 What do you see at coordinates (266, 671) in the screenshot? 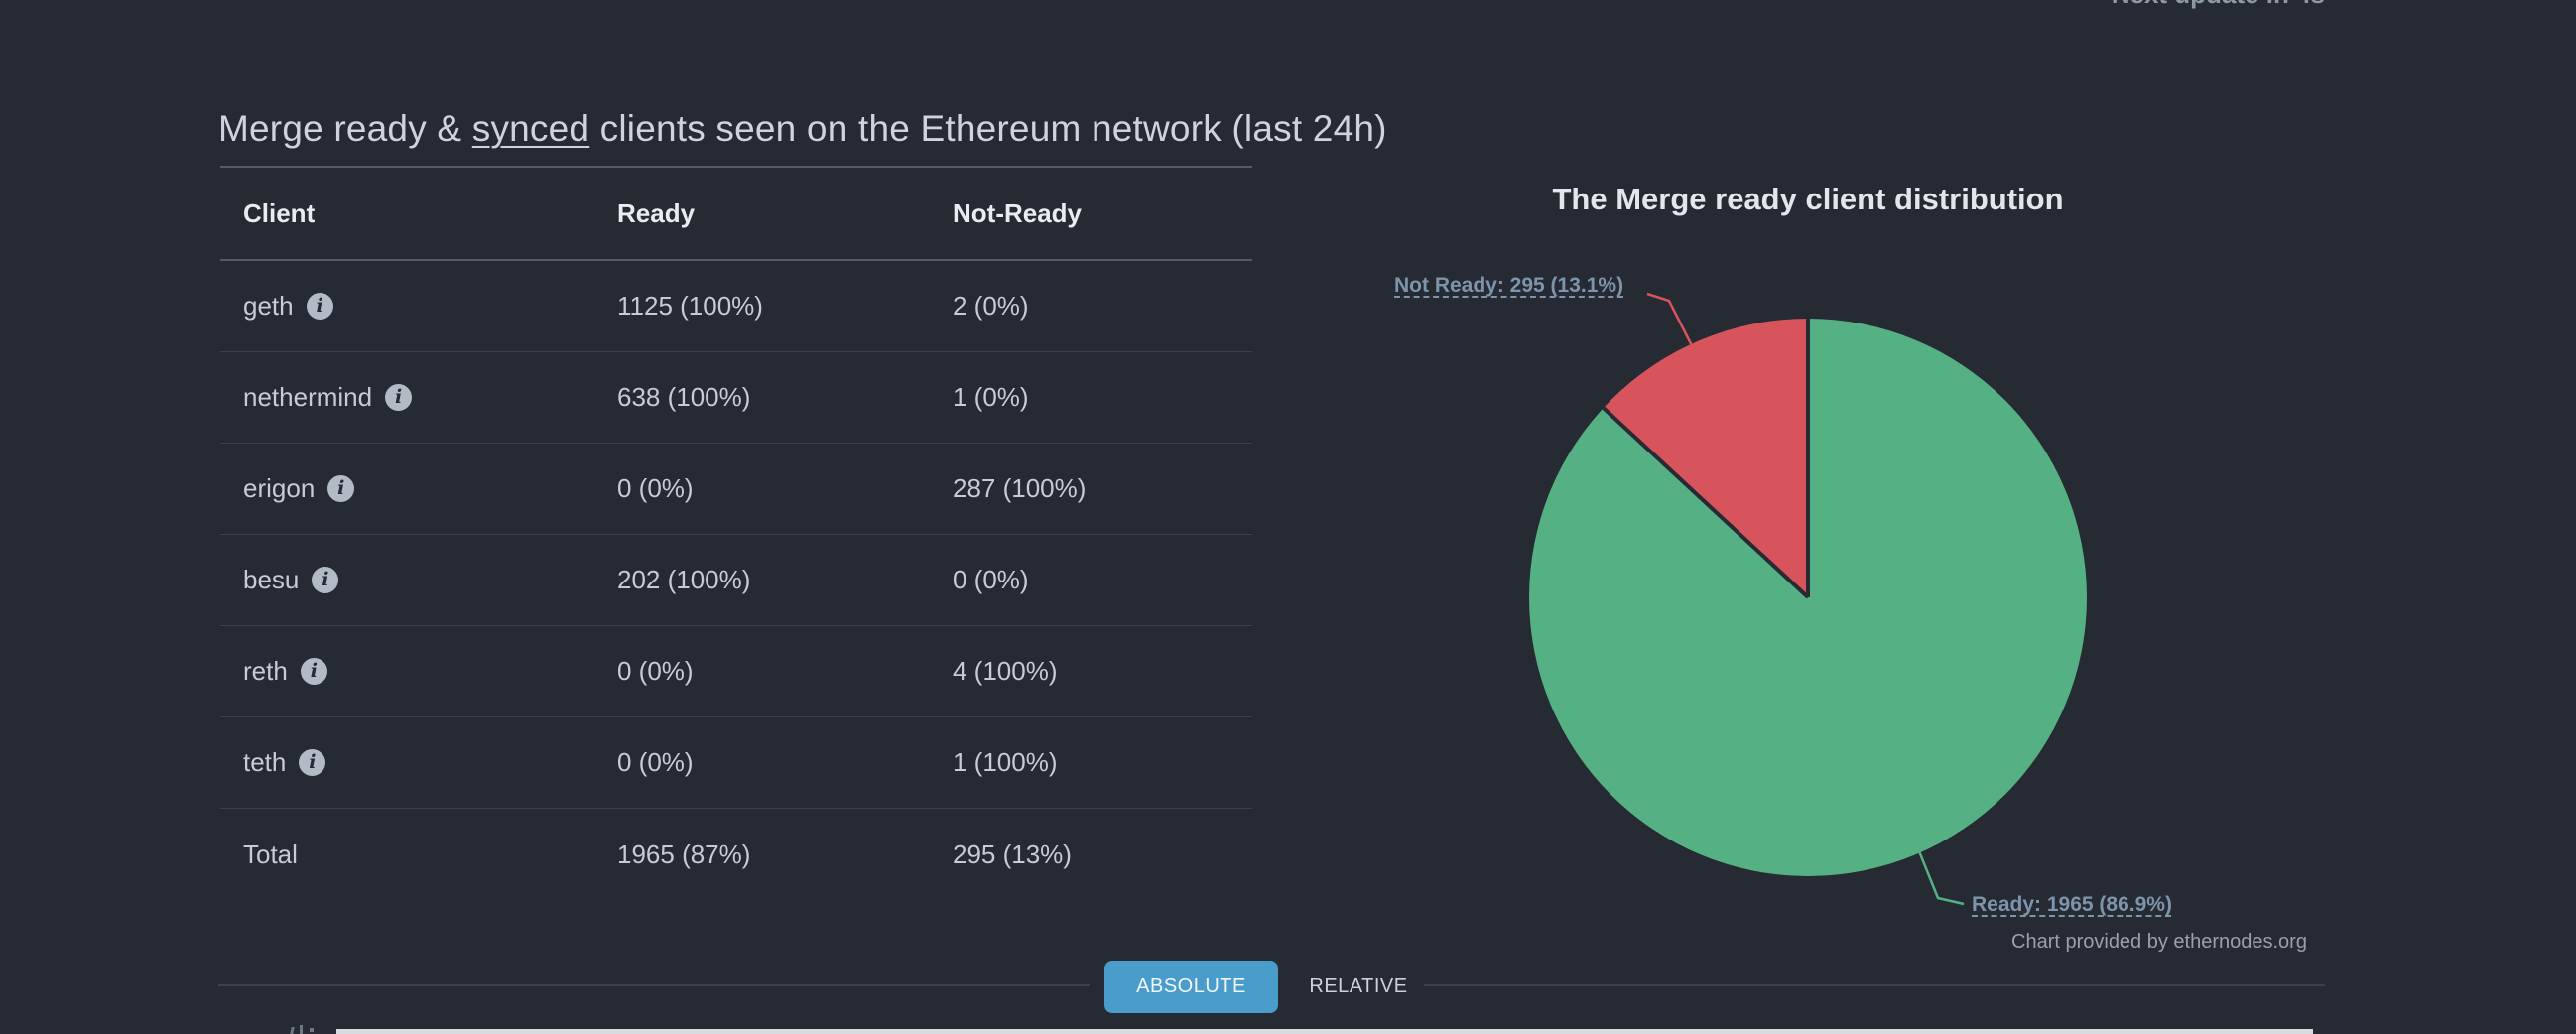
I see `client-name: reth` at bounding box center [266, 671].